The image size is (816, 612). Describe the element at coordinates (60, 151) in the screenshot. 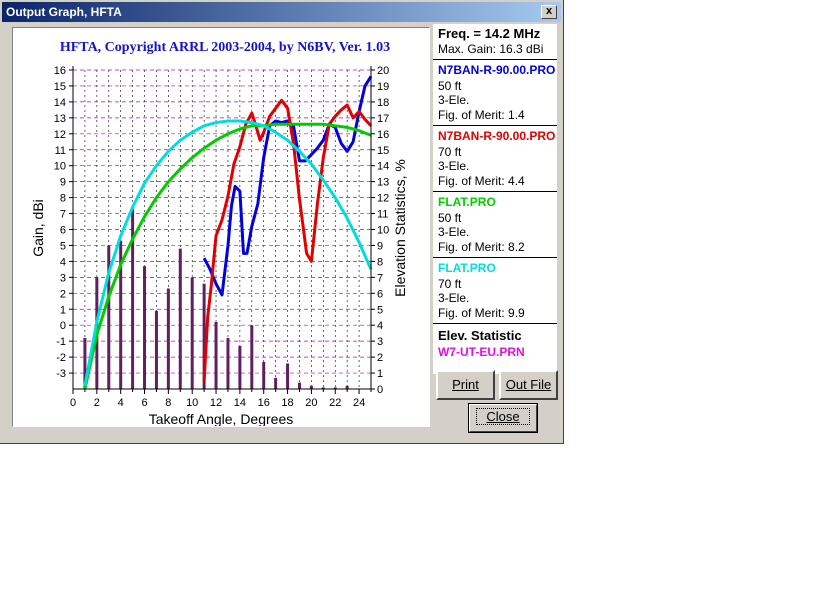

I see `y-tick-label: 11` at that location.